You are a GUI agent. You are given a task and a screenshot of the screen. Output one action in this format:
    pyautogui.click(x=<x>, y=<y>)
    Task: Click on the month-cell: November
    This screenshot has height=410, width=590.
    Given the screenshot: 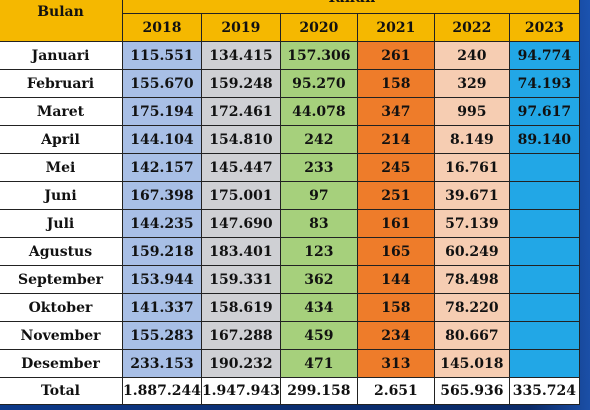 What is the action you would take?
    pyautogui.click(x=61, y=335)
    